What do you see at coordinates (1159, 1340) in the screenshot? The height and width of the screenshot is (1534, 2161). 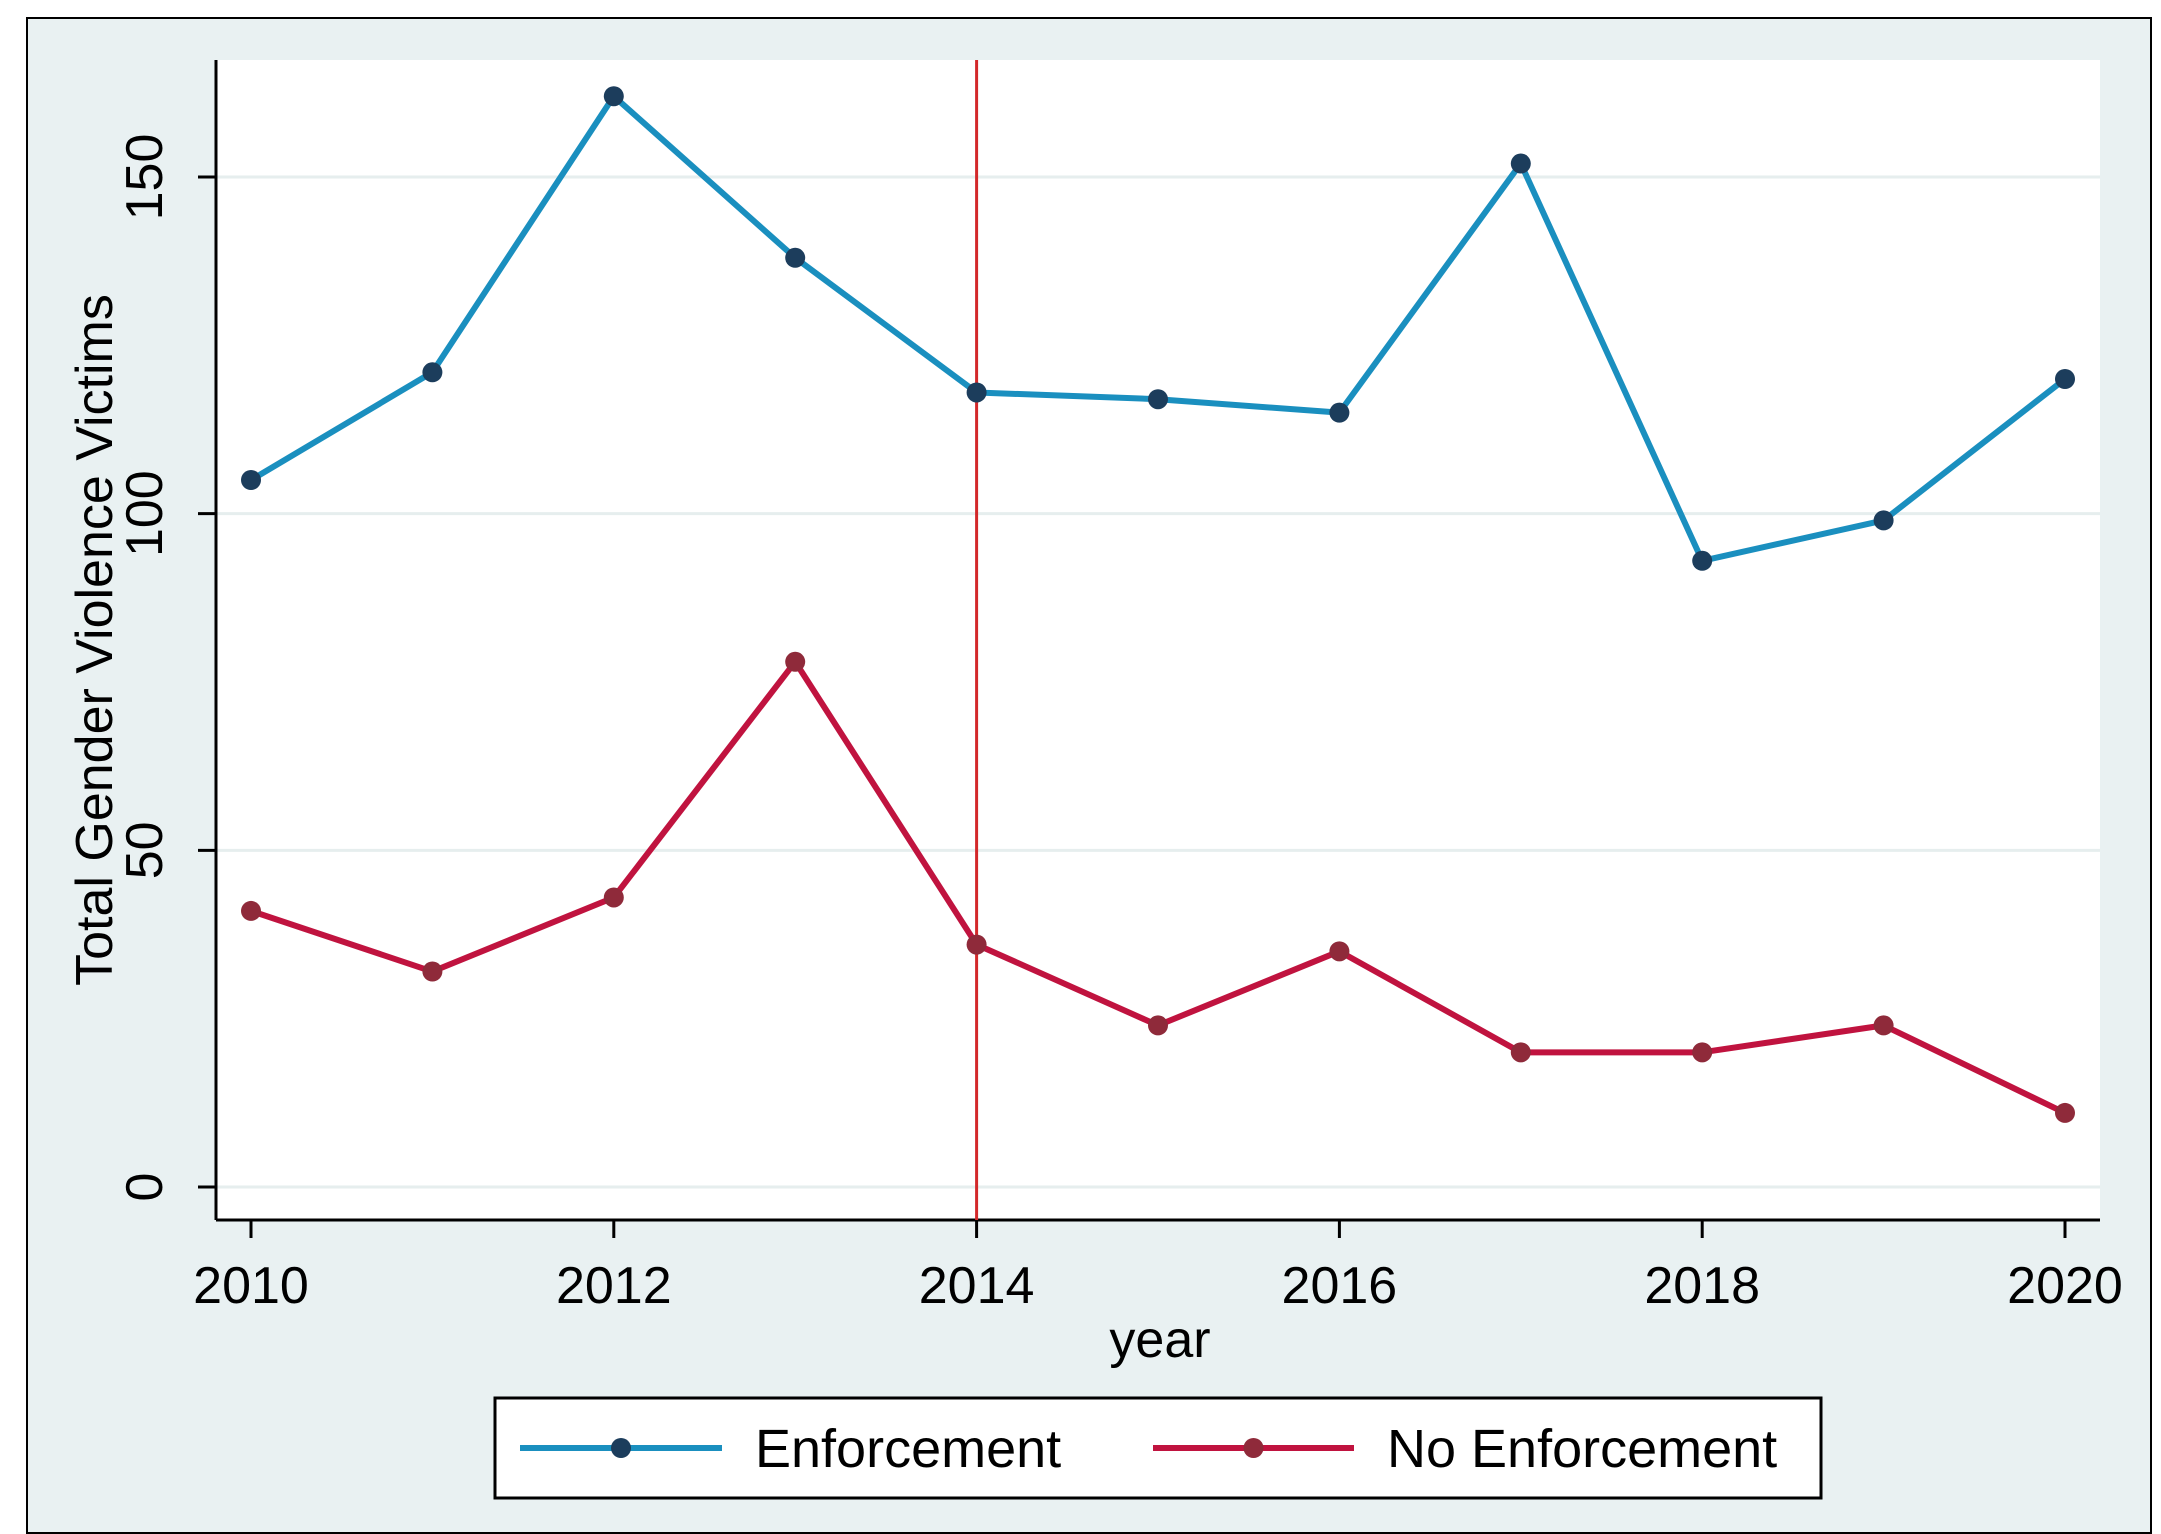 I see `x-axis-title: year` at bounding box center [1159, 1340].